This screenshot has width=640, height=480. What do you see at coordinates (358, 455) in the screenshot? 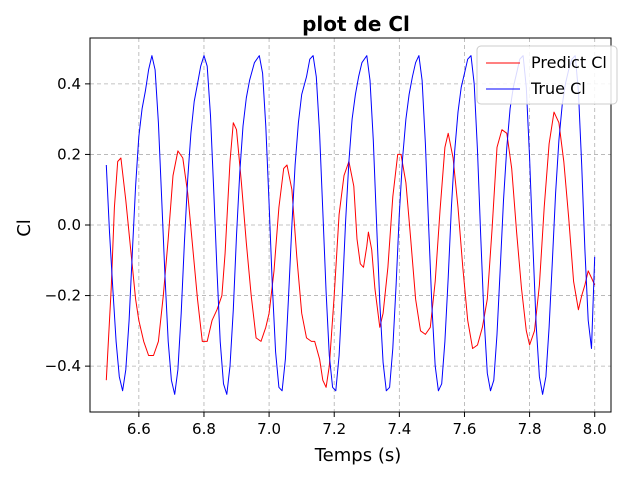
I see `x-axis-label: Temps (s)` at bounding box center [358, 455].